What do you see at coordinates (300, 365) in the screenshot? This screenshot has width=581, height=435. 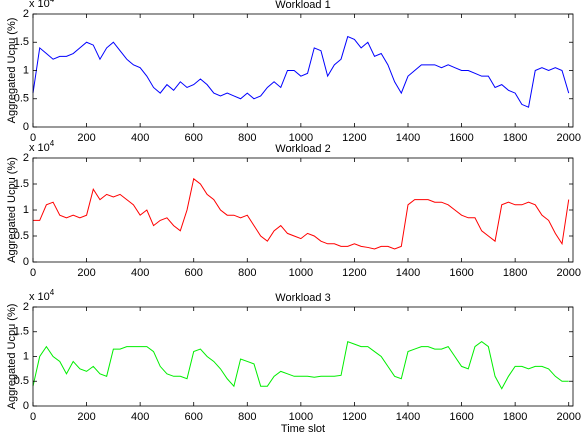 I see `data-line` at bounding box center [300, 365].